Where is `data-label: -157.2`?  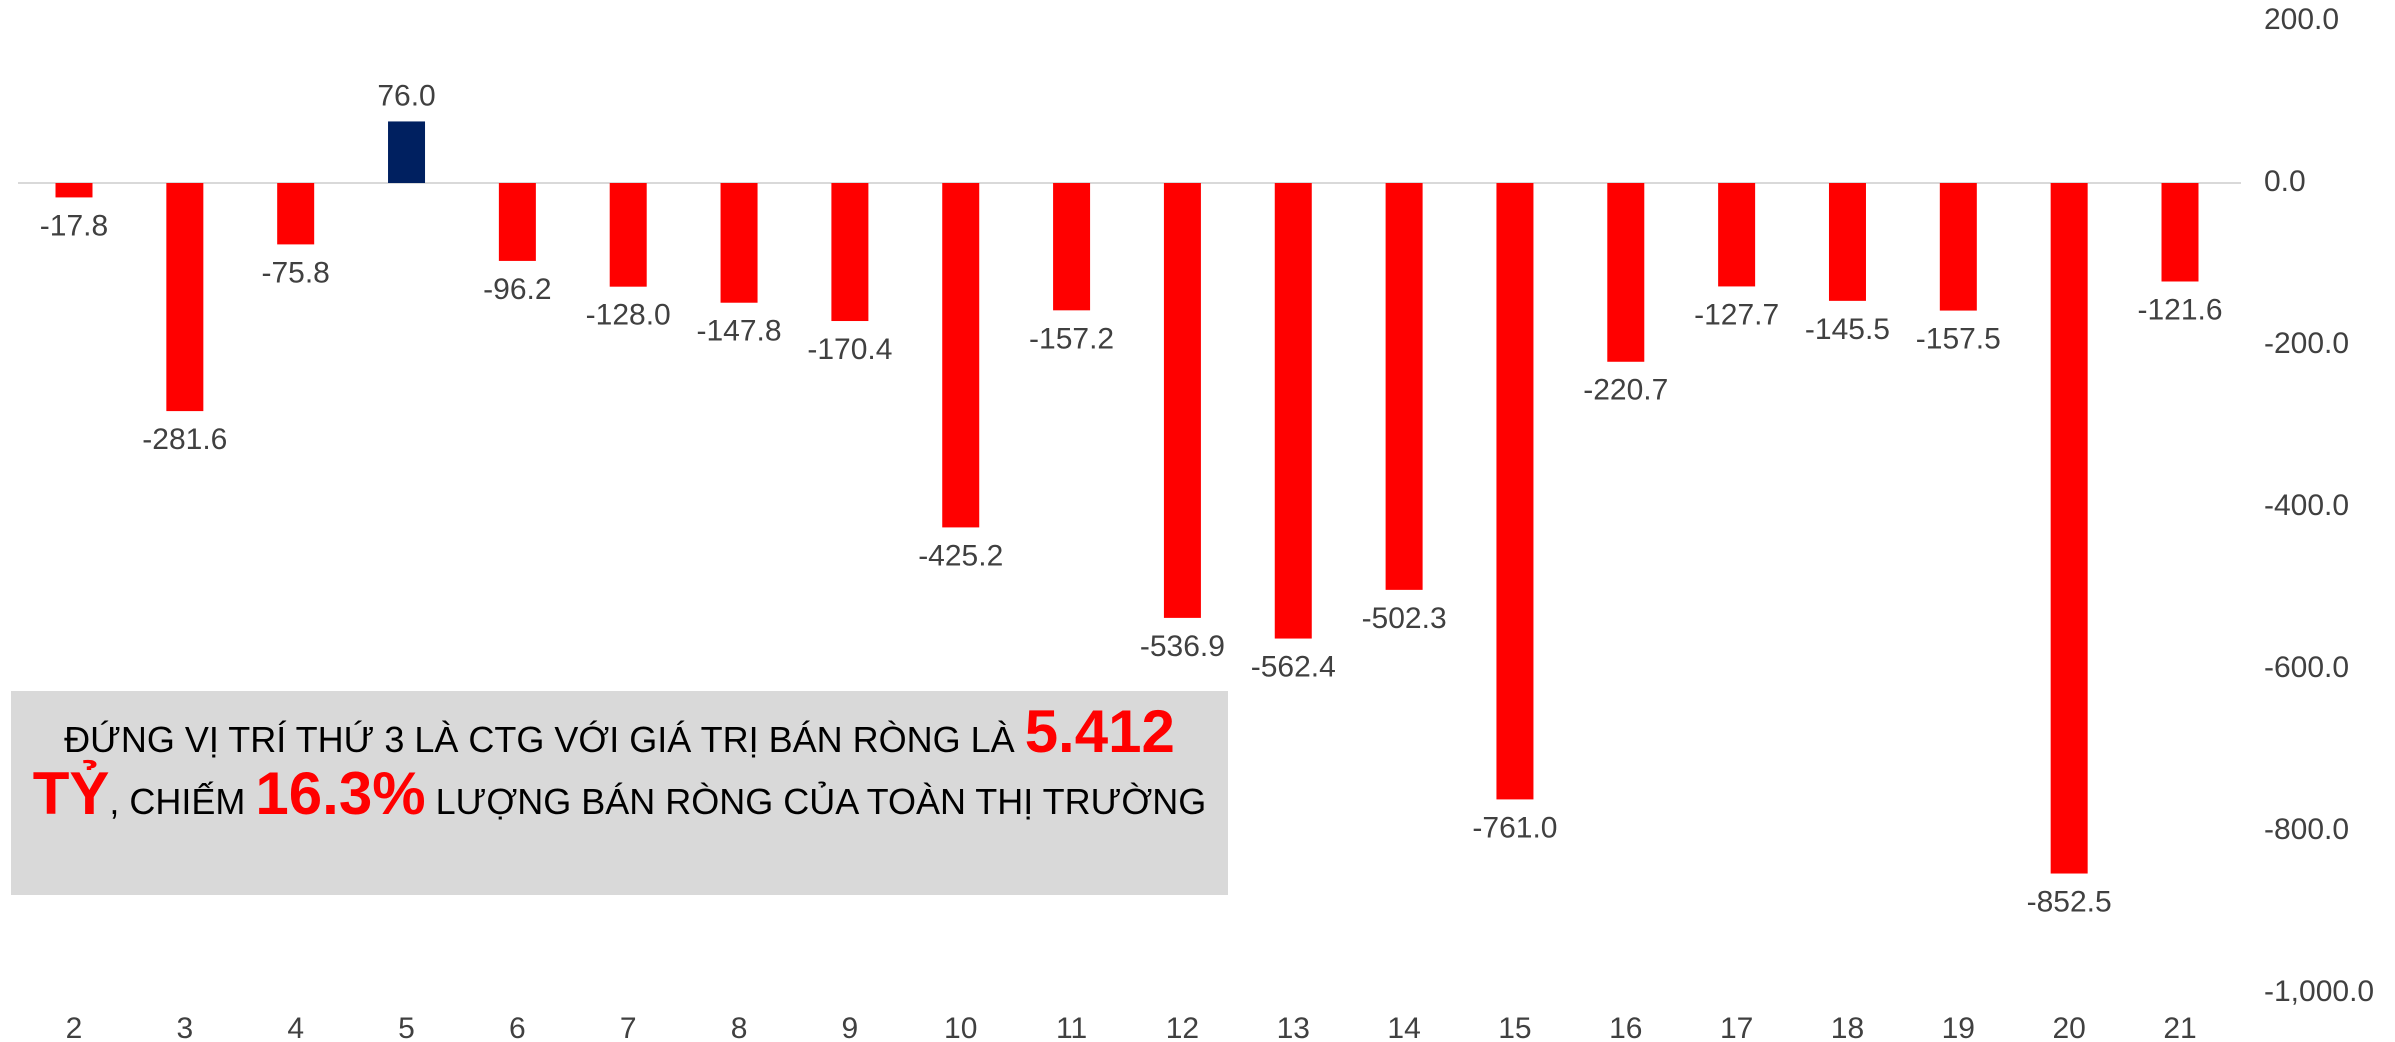
data-label: -157.2 is located at coordinates (1071, 338).